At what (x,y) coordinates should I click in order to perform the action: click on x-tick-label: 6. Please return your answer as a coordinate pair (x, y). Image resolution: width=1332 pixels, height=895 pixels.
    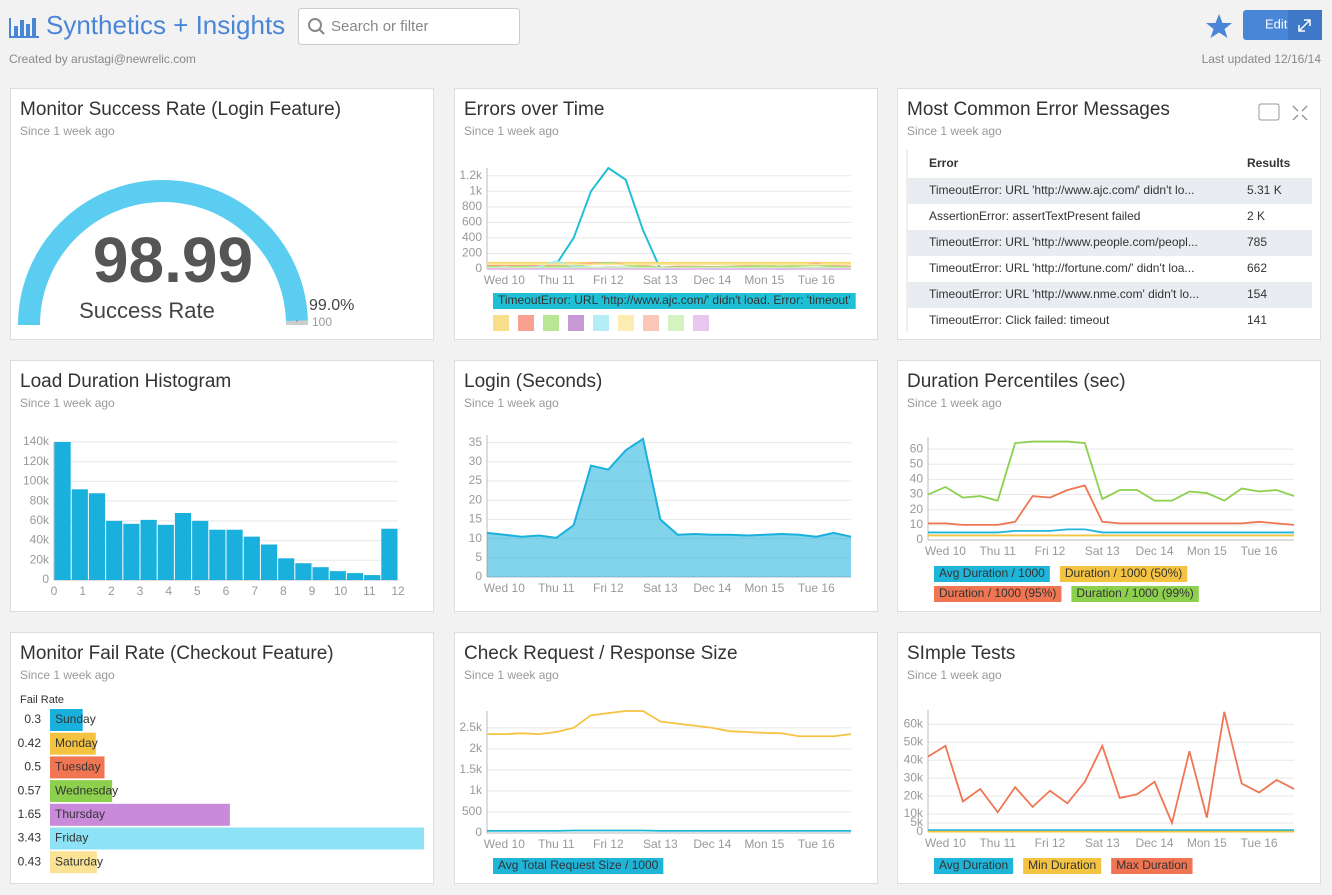
    Looking at the image, I should click on (226, 591).